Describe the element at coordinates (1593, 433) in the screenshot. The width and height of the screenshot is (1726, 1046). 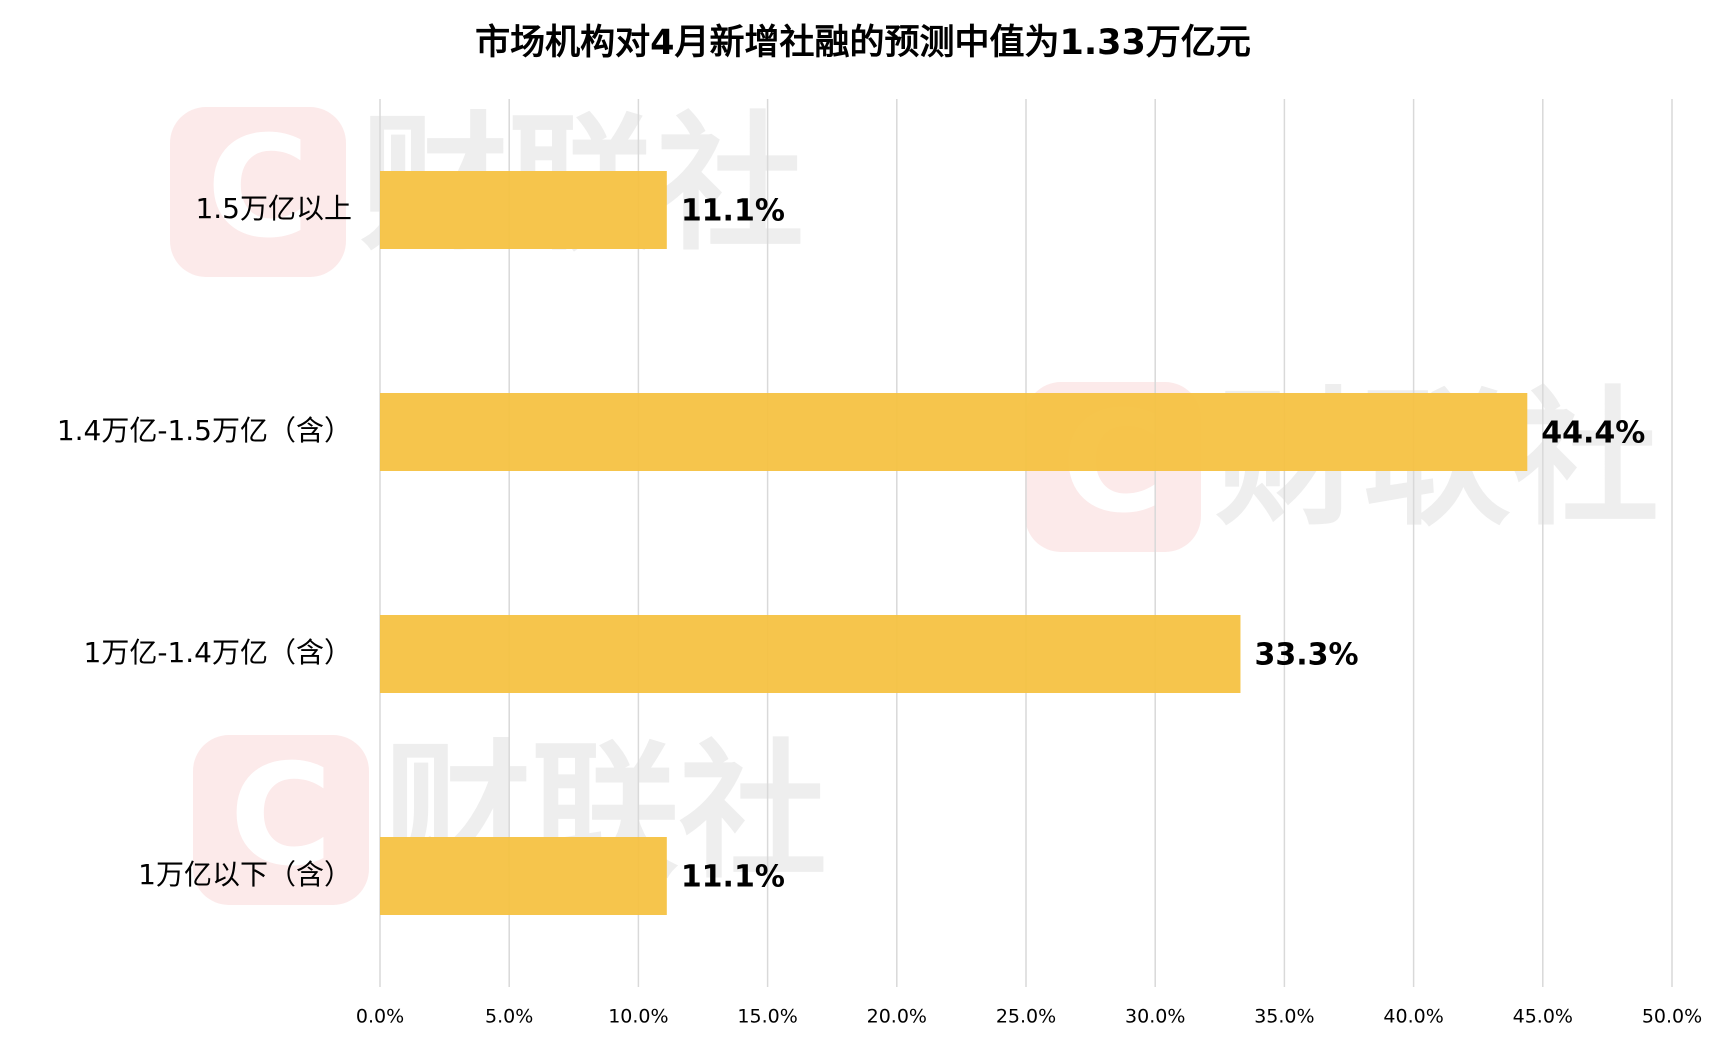
I see `value-label: 44.4%` at that location.